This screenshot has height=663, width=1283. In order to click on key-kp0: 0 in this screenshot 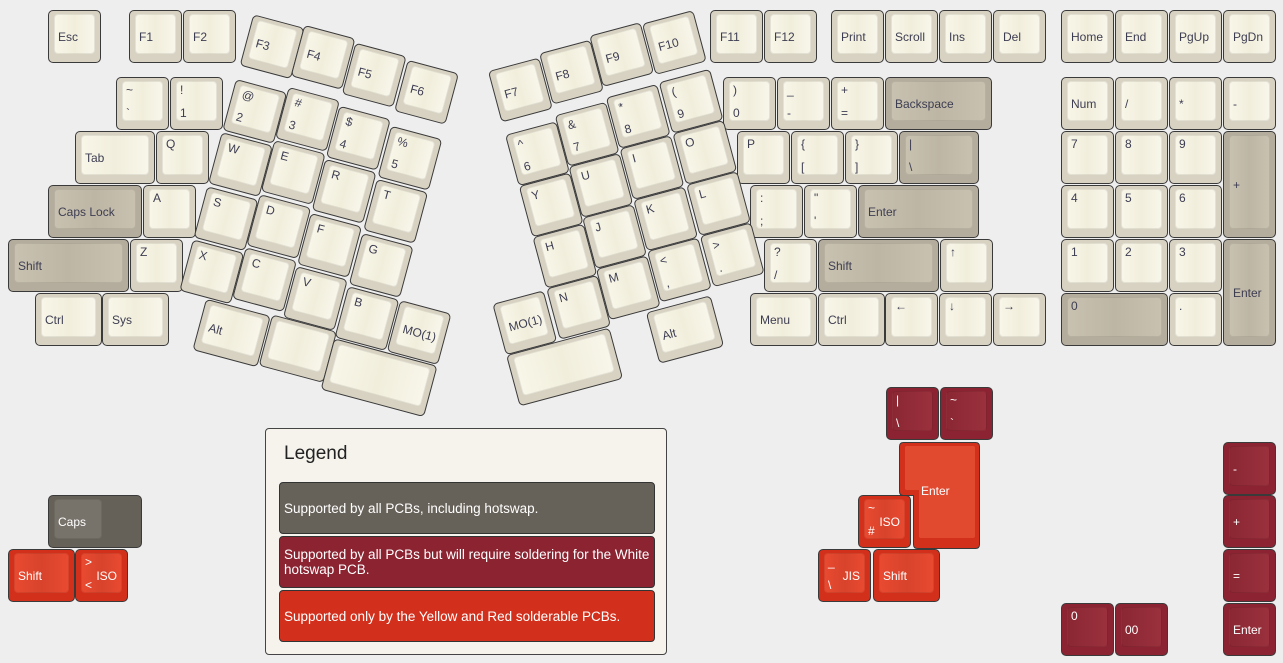, I will do `click(1114, 319)`.